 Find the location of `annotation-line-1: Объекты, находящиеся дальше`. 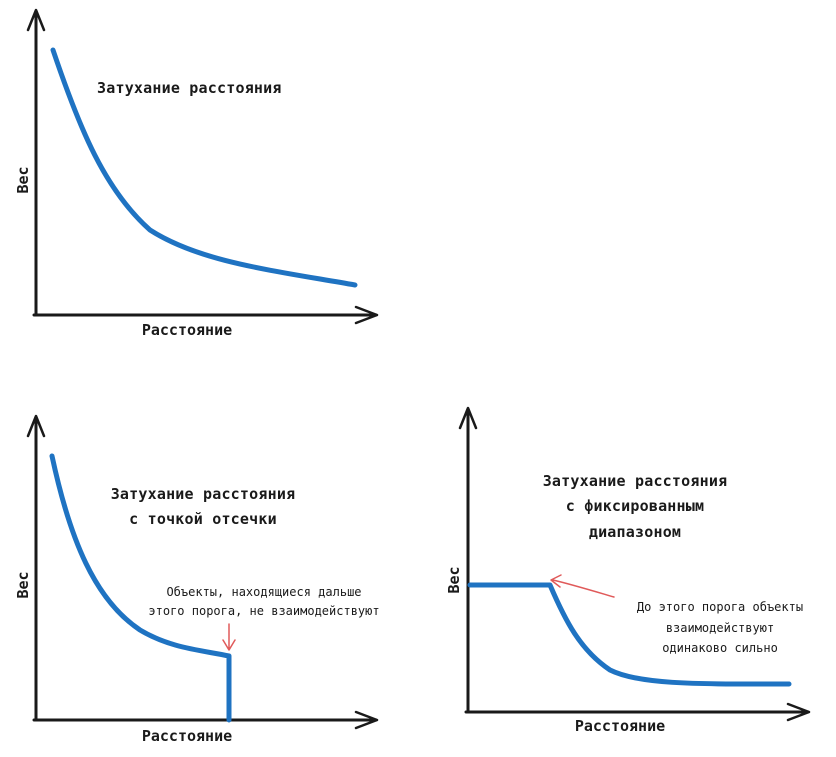

annotation-line-1: Объекты, находящиеся дальше is located at coordinates (263, 592).